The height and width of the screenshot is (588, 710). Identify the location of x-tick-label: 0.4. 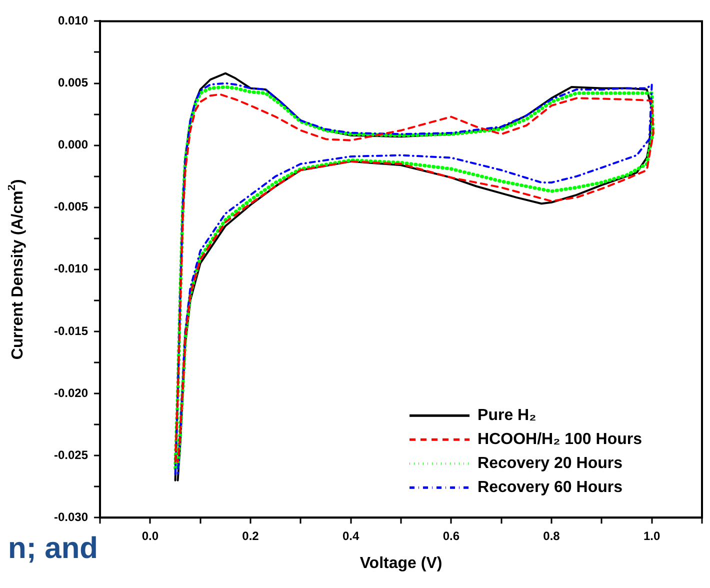
(351, 536).